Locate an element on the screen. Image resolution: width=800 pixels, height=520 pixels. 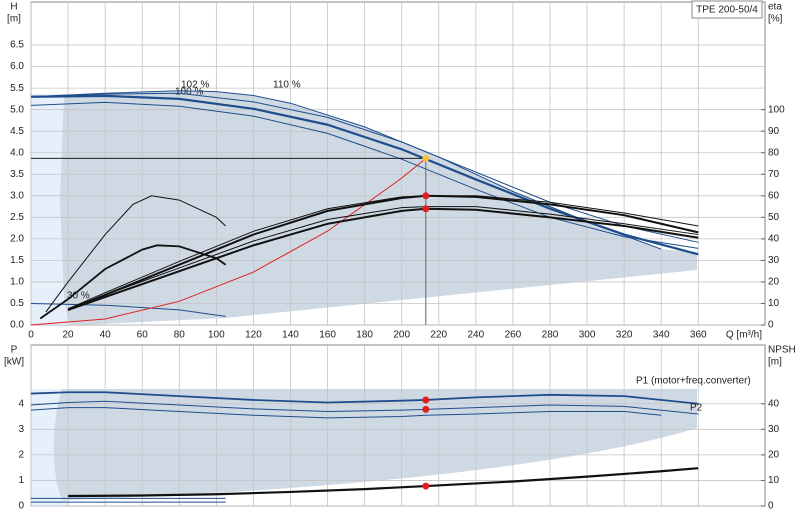
x-tick-label: 280 is located at coordinates (550, 335).